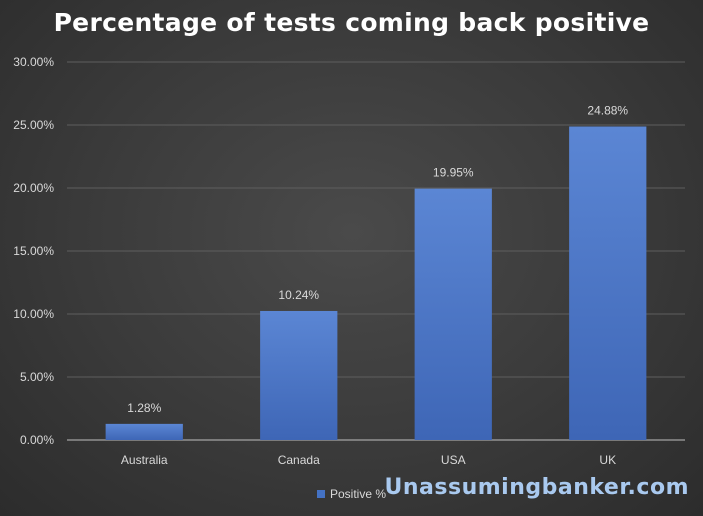 Image resolution: width=703 pixels, height=516 pixels. What do you see at coordinates (33, 62) in the screenshot?
I see `y-tick-label: 30.00%` at bounding box center [33, 62].